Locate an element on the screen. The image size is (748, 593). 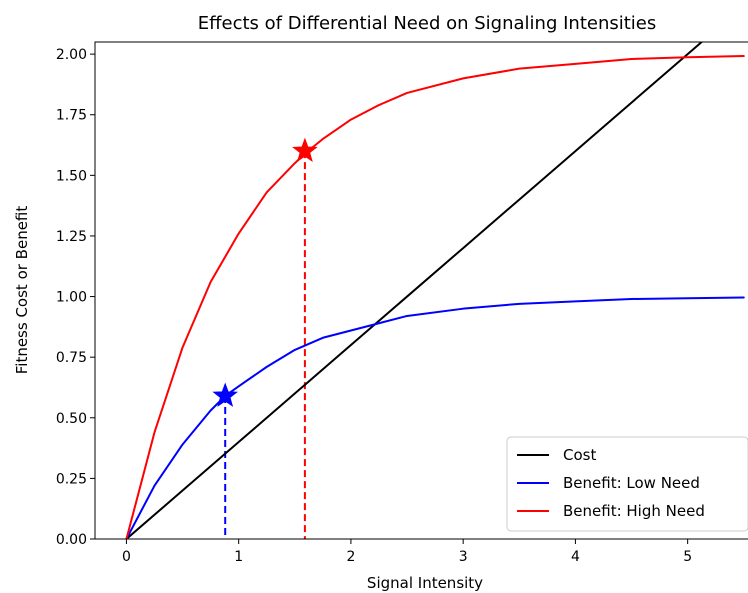
x-tick-label: 5 is located at coordinates (687, 557).